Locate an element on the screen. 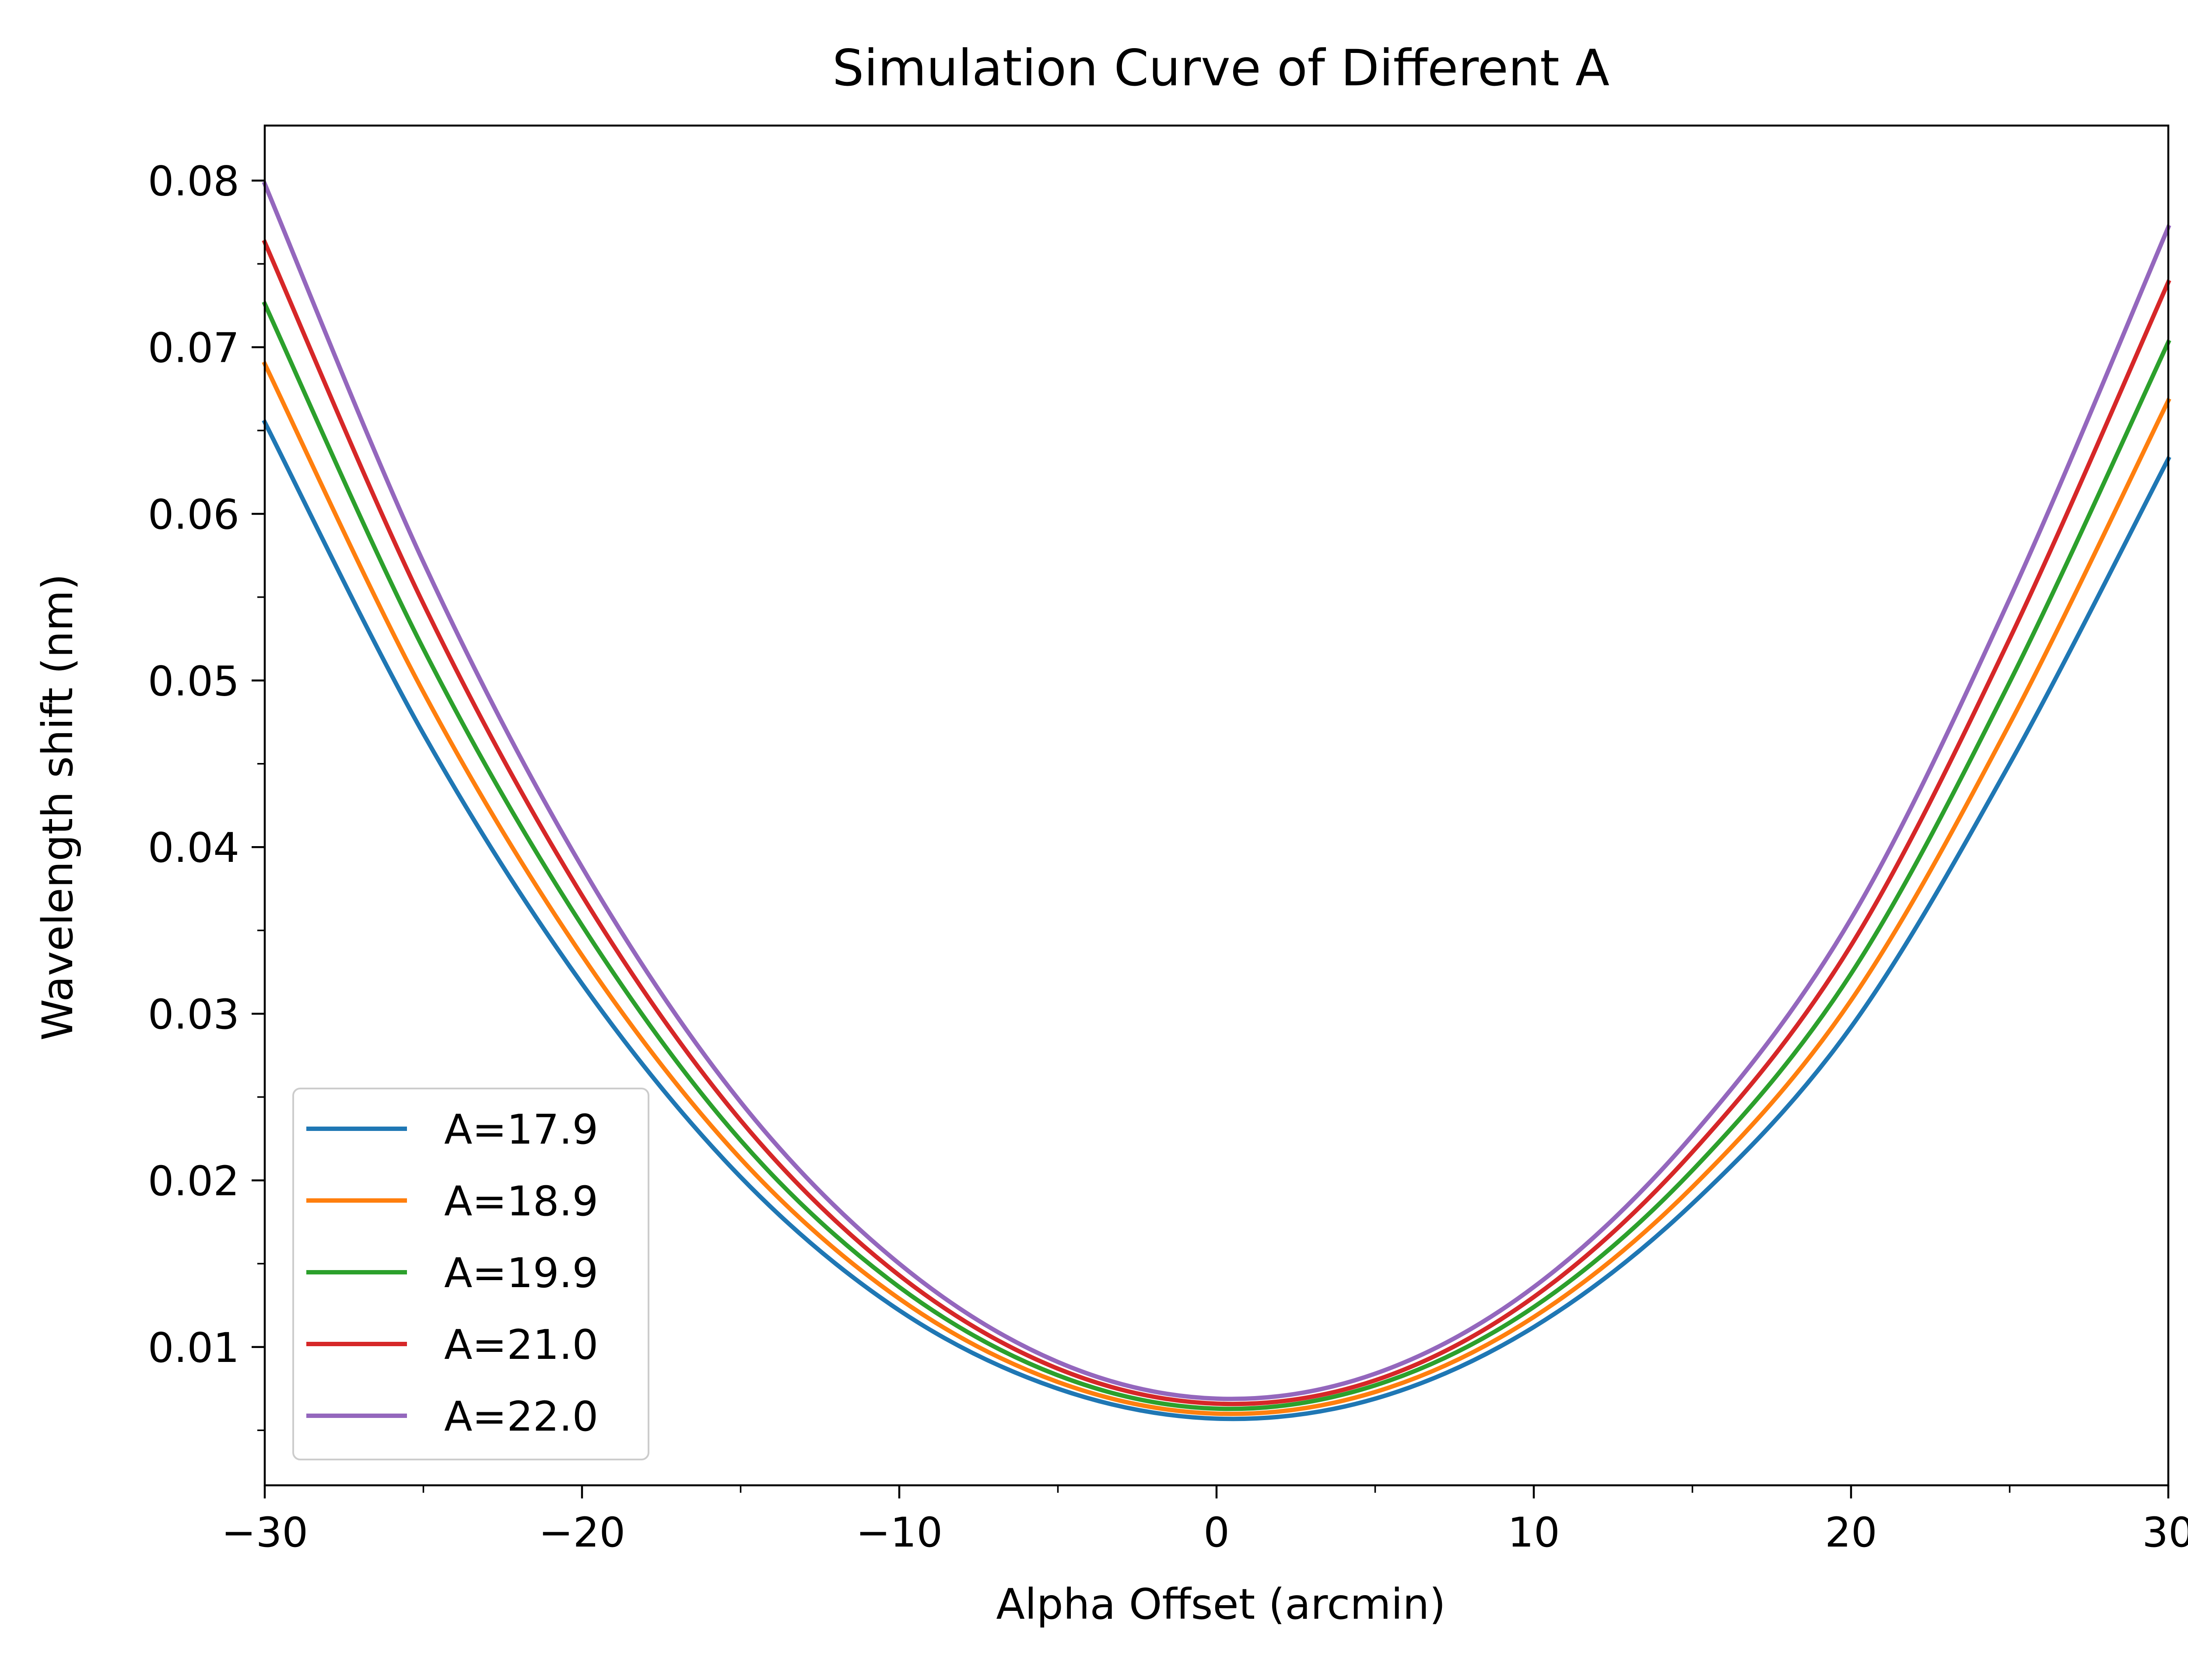  chart-title: Simulation Curve of Different A is located at coordinates (1221, 68).